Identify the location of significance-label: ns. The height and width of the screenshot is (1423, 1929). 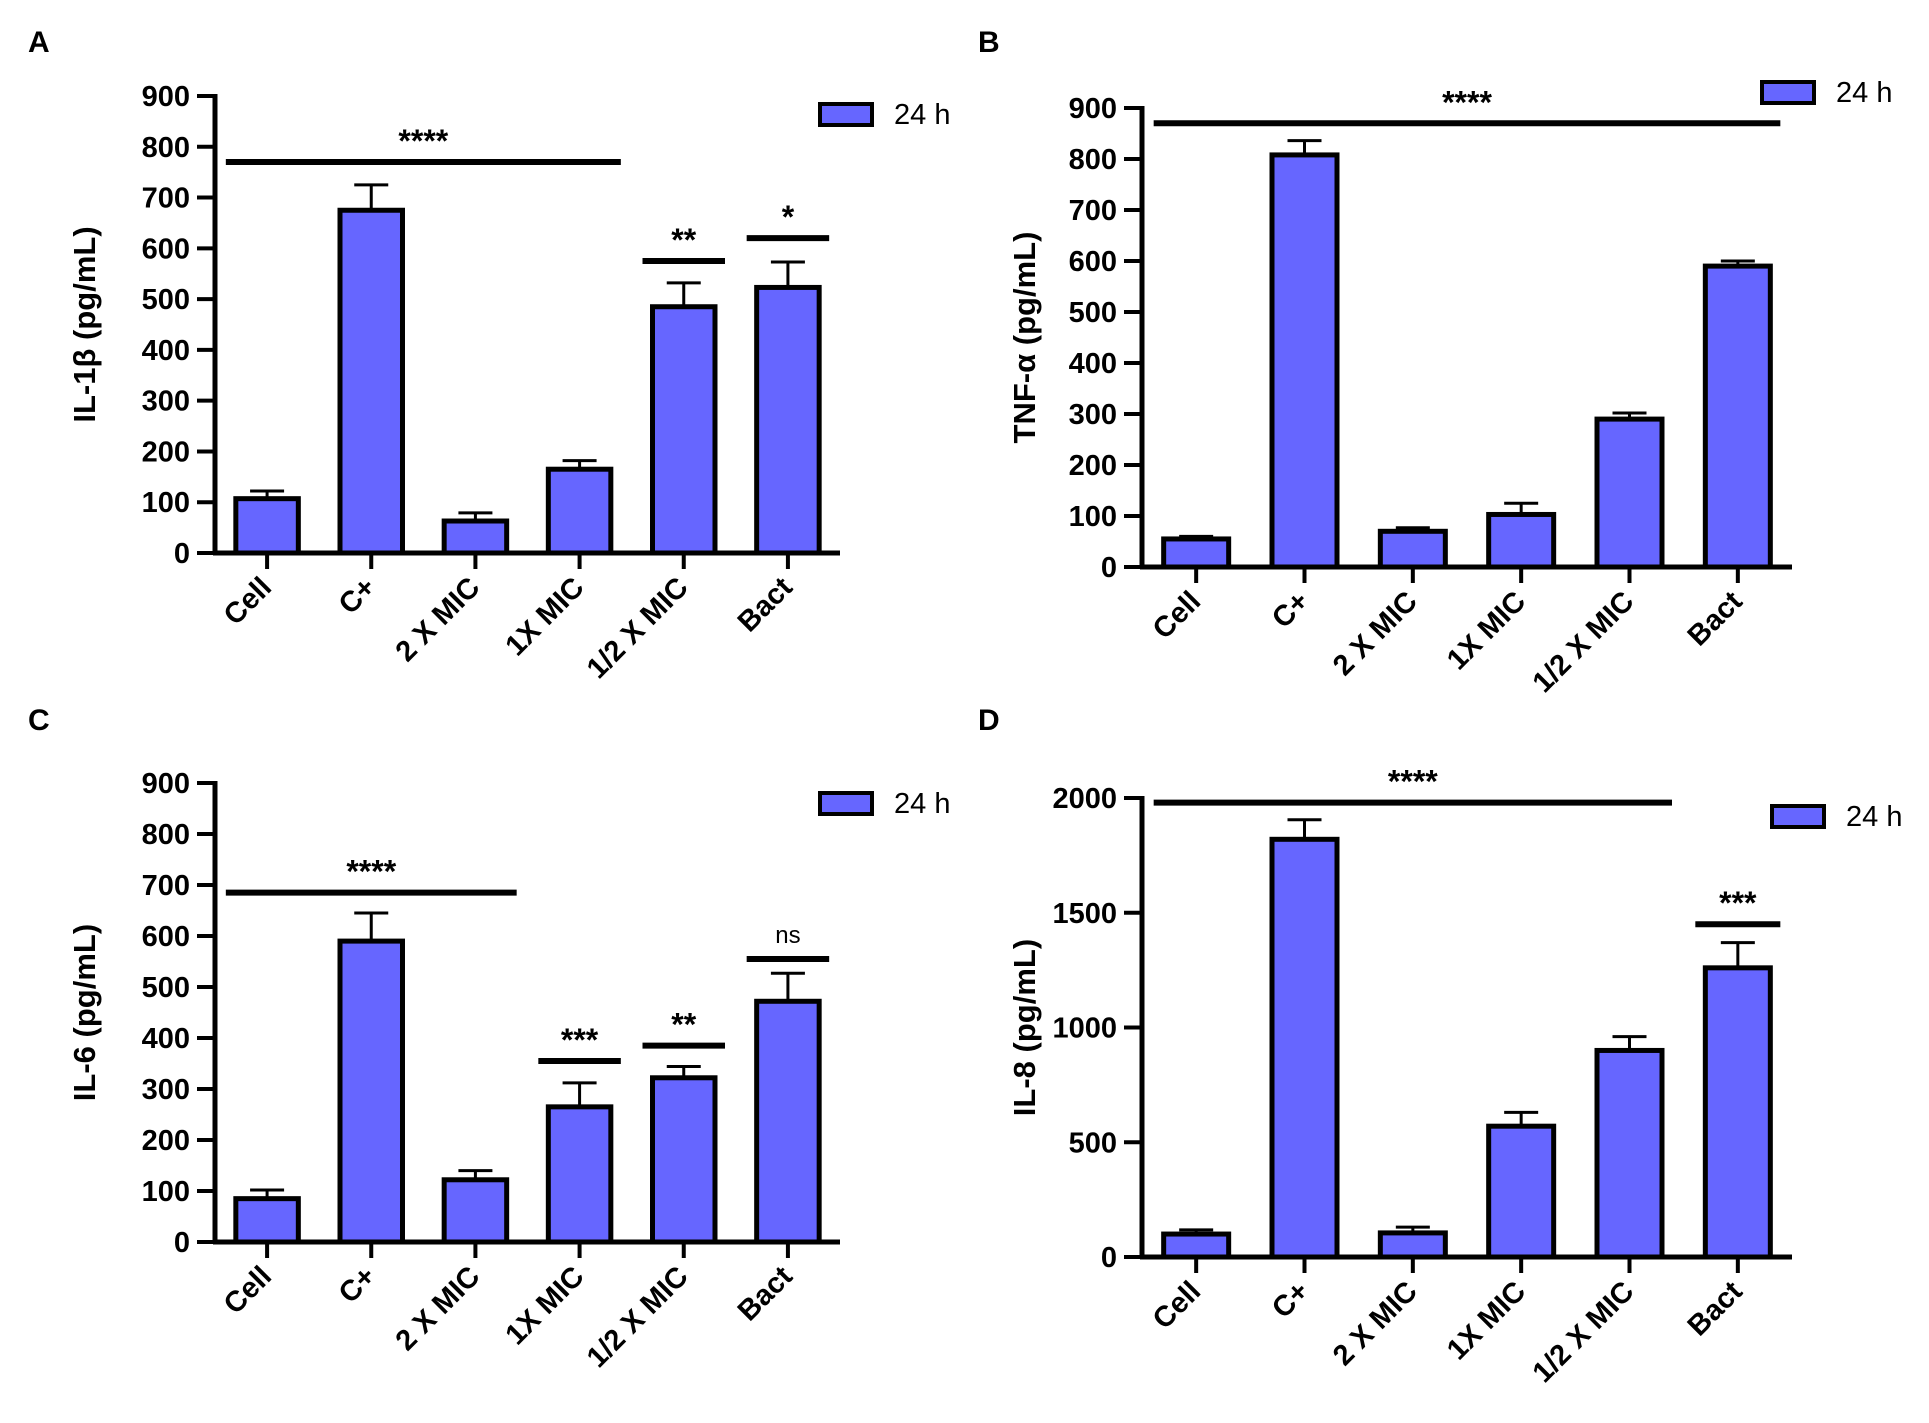
(787, 935).